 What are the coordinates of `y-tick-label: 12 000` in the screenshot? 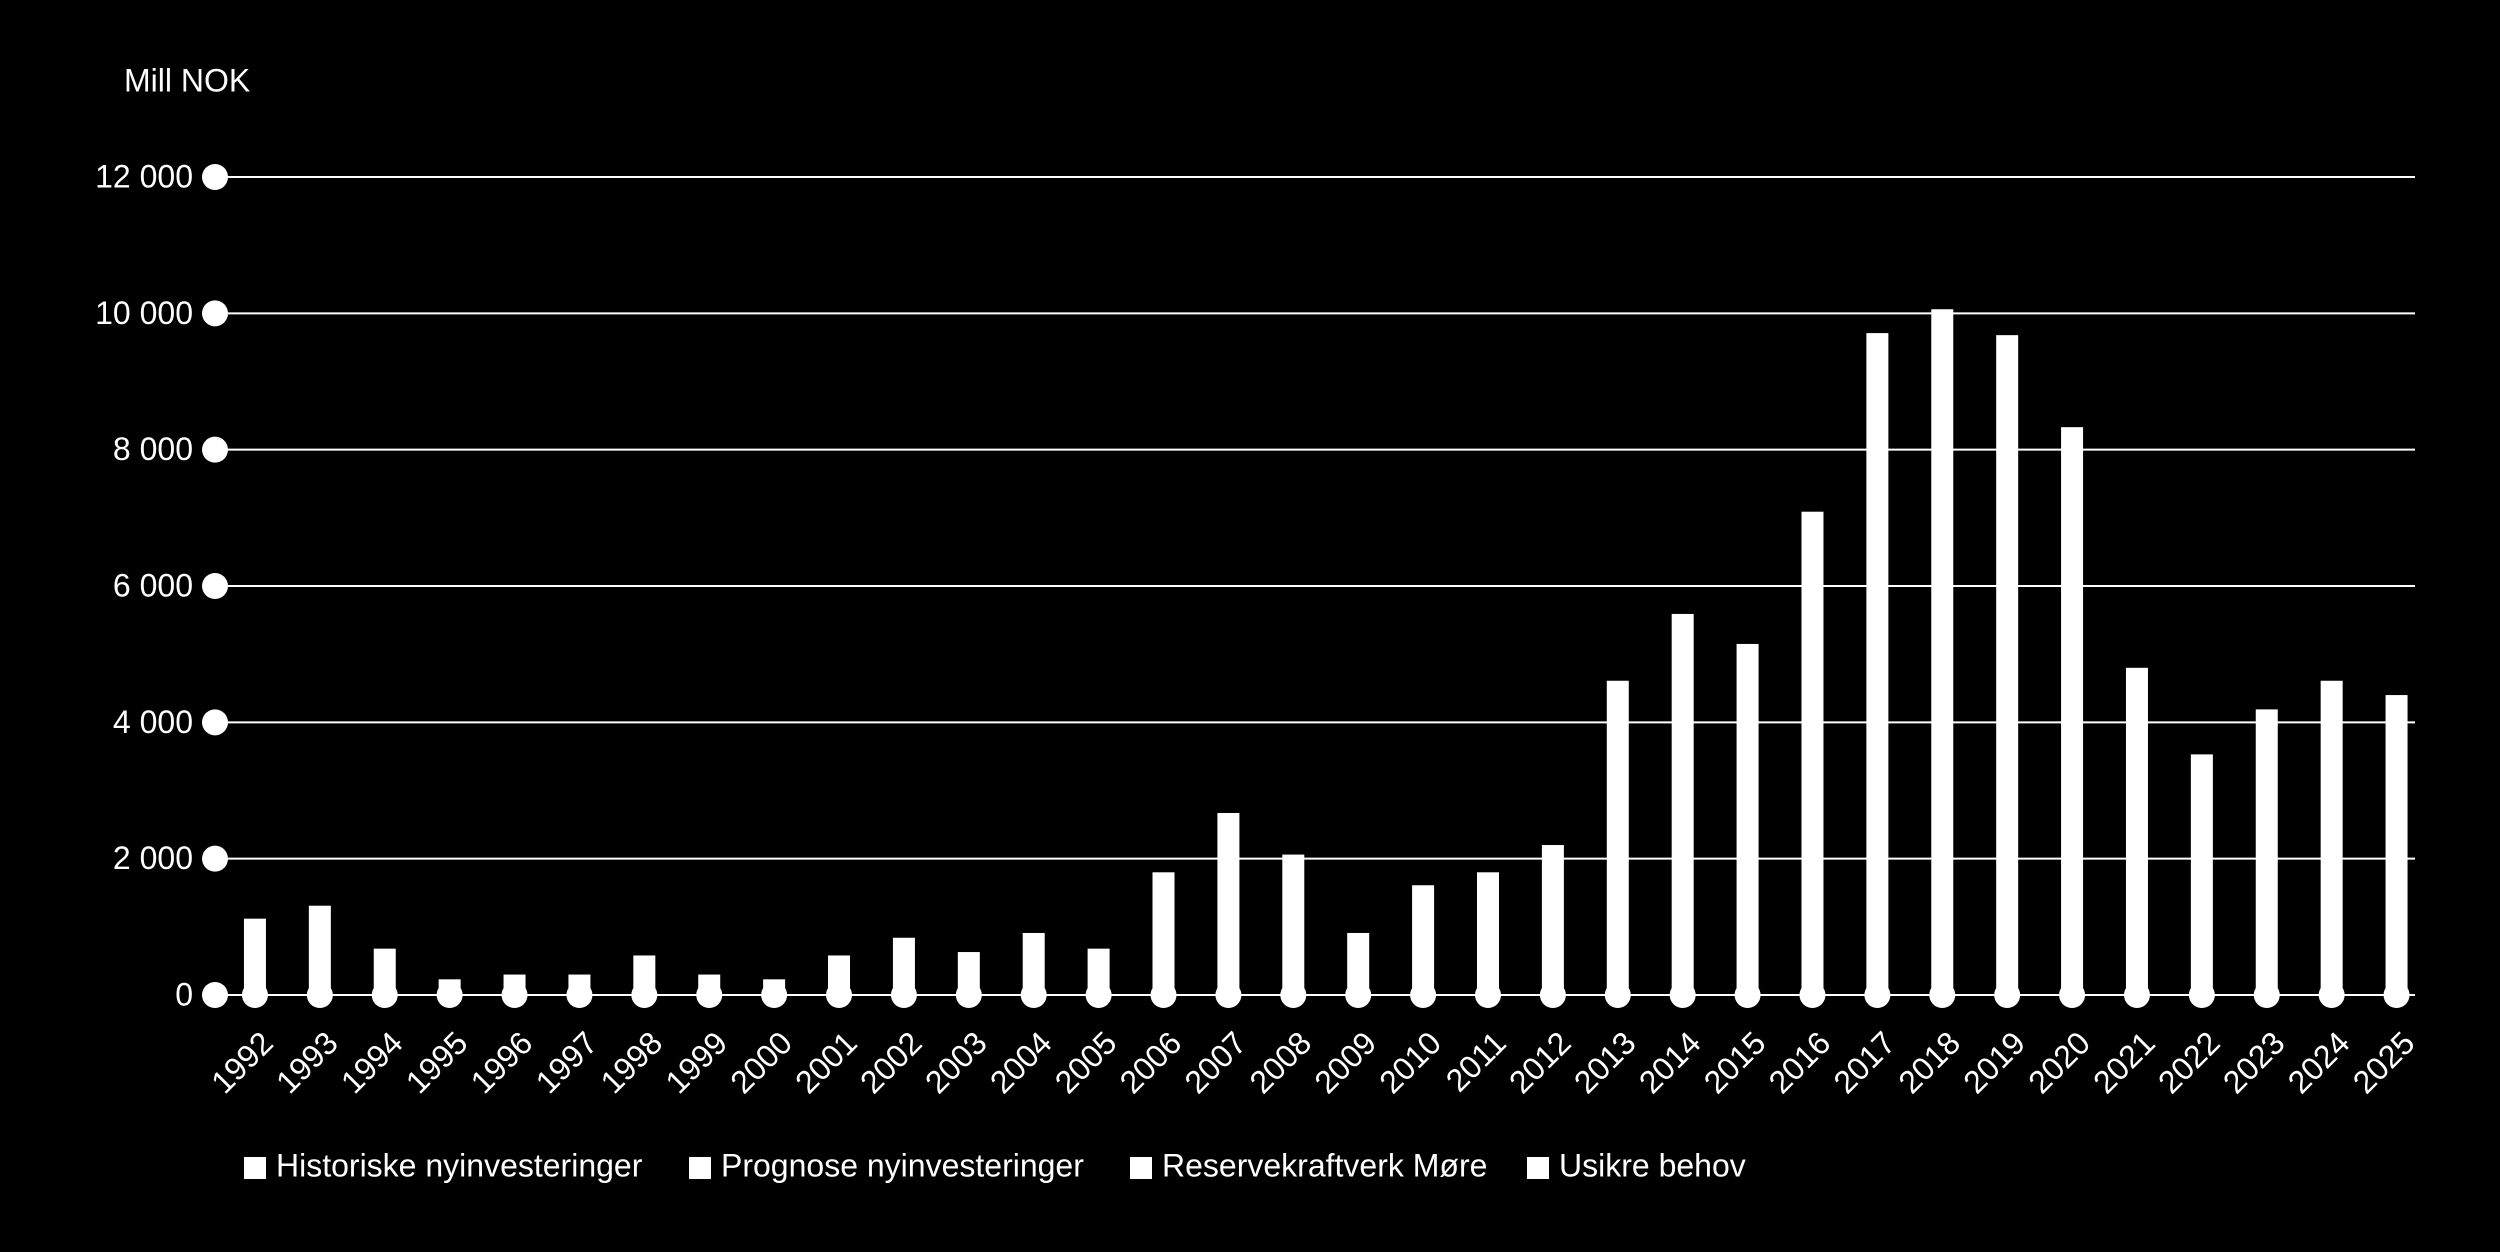 It's located at (144, 176).